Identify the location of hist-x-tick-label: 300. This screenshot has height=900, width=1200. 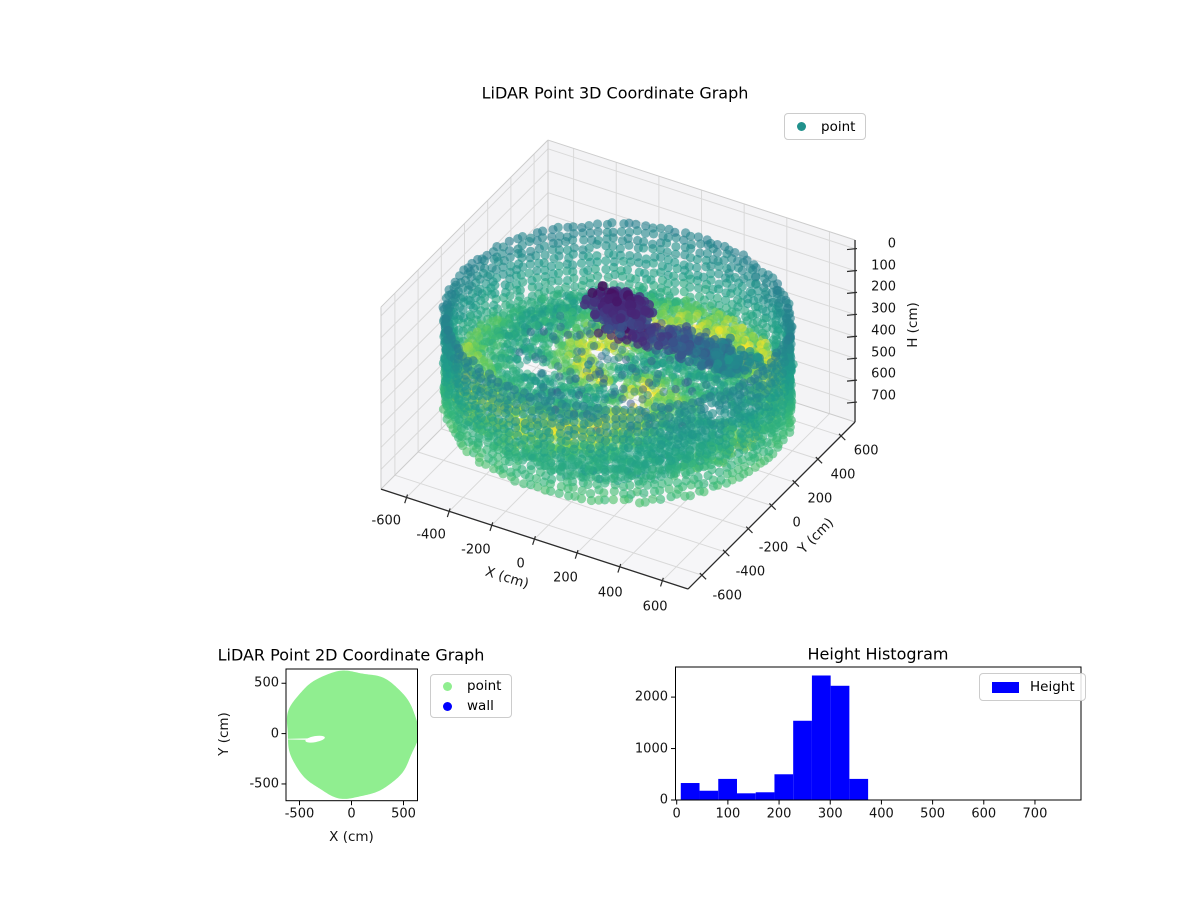
(830, 814).